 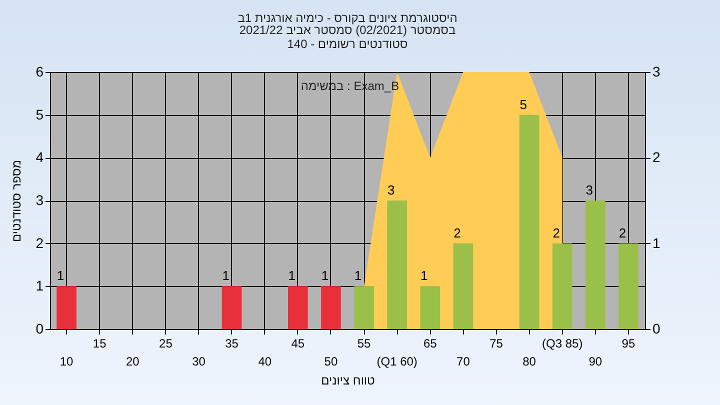 I want to click on x-tick-label: 35, so click(x=232, y=343).